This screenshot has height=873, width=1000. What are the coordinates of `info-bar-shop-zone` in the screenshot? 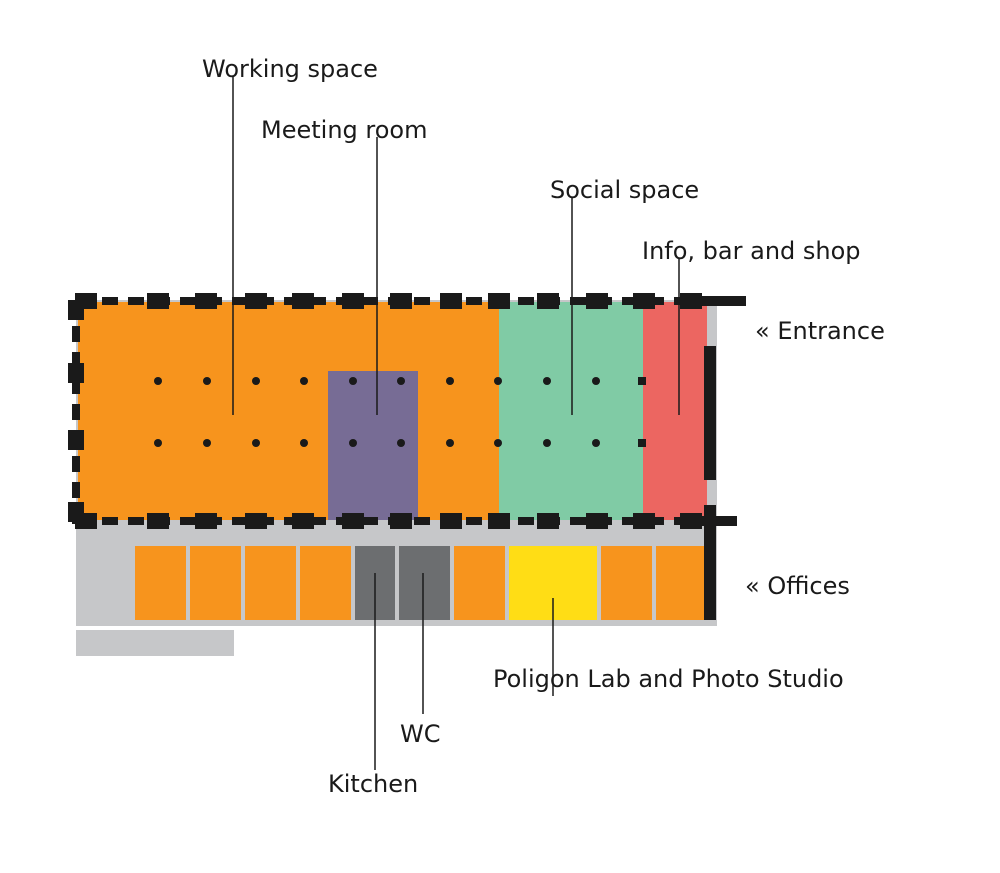 It's located at (675, 411).